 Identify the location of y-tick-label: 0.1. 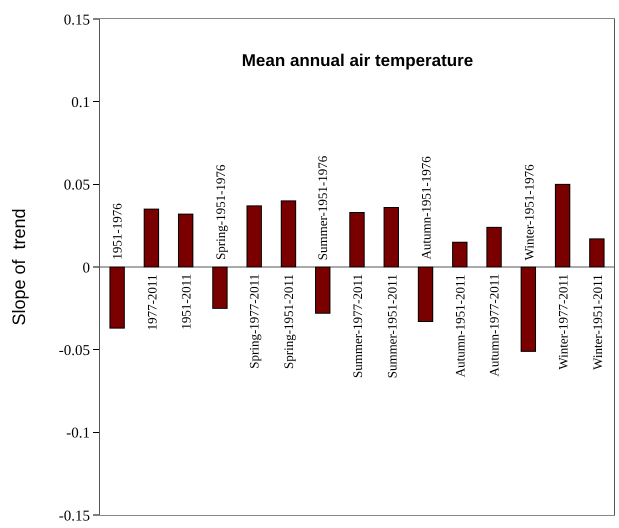
(80, 102).